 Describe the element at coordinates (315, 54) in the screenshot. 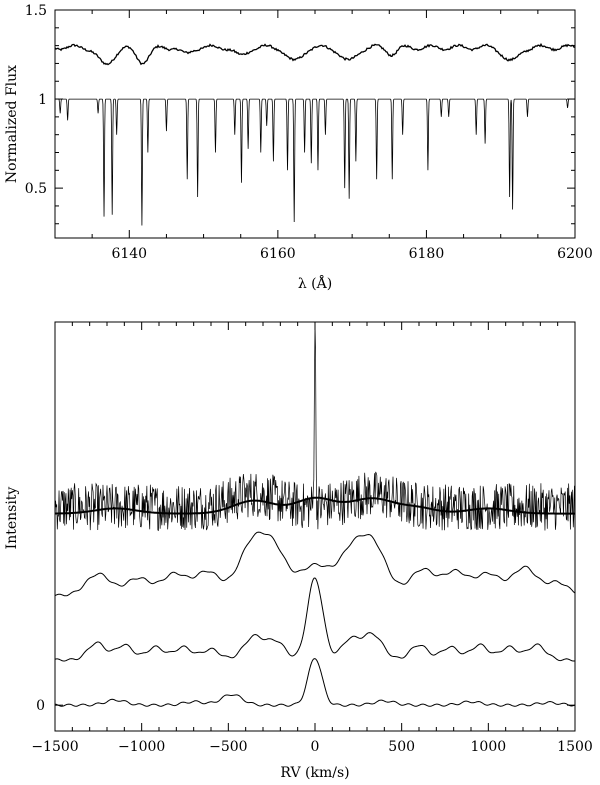

I see `top-observed-spectrum-line` at that location.